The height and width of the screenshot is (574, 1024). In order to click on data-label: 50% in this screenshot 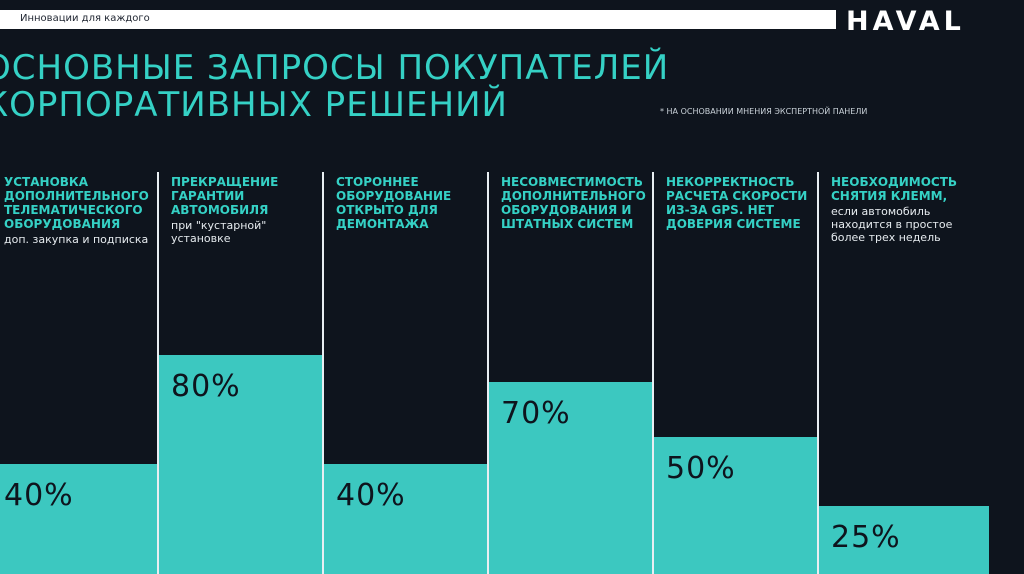, I will do `click(701, 468)`.